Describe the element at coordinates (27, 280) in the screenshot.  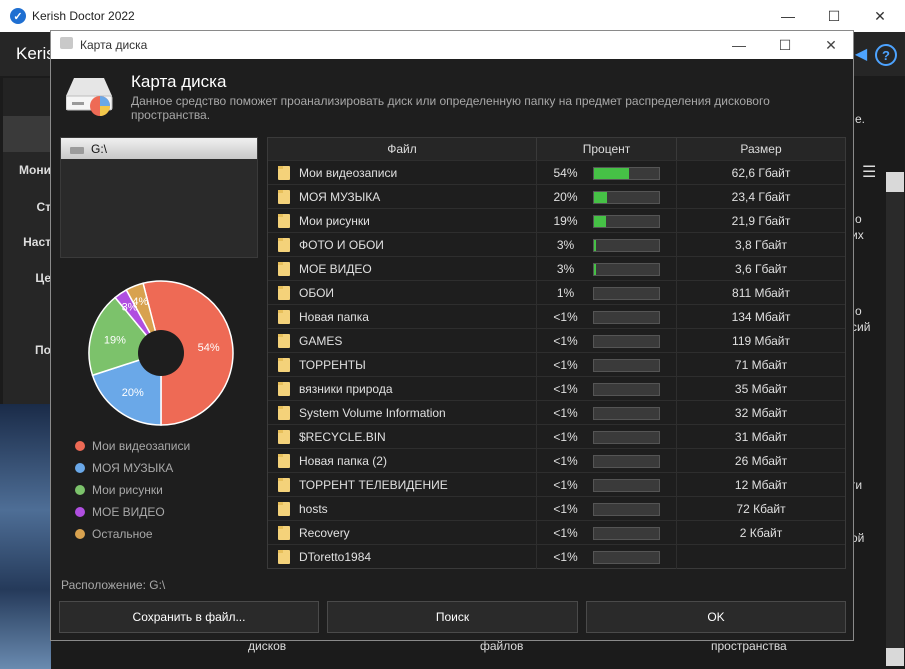
I see `sidebar-item-targets: Це` at that location.